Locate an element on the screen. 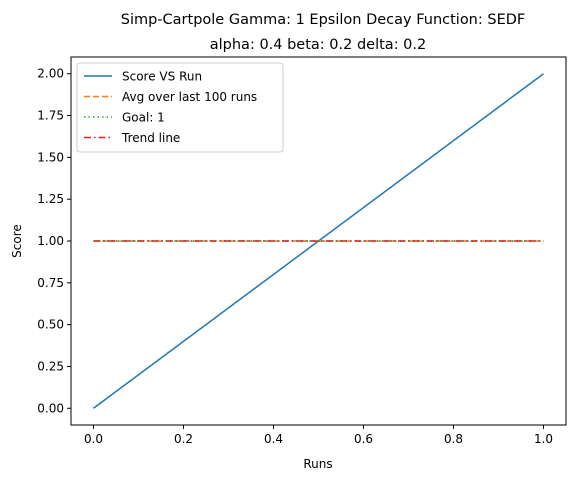  x-tick-label: 0.8 is located at coordinates (453, 439).